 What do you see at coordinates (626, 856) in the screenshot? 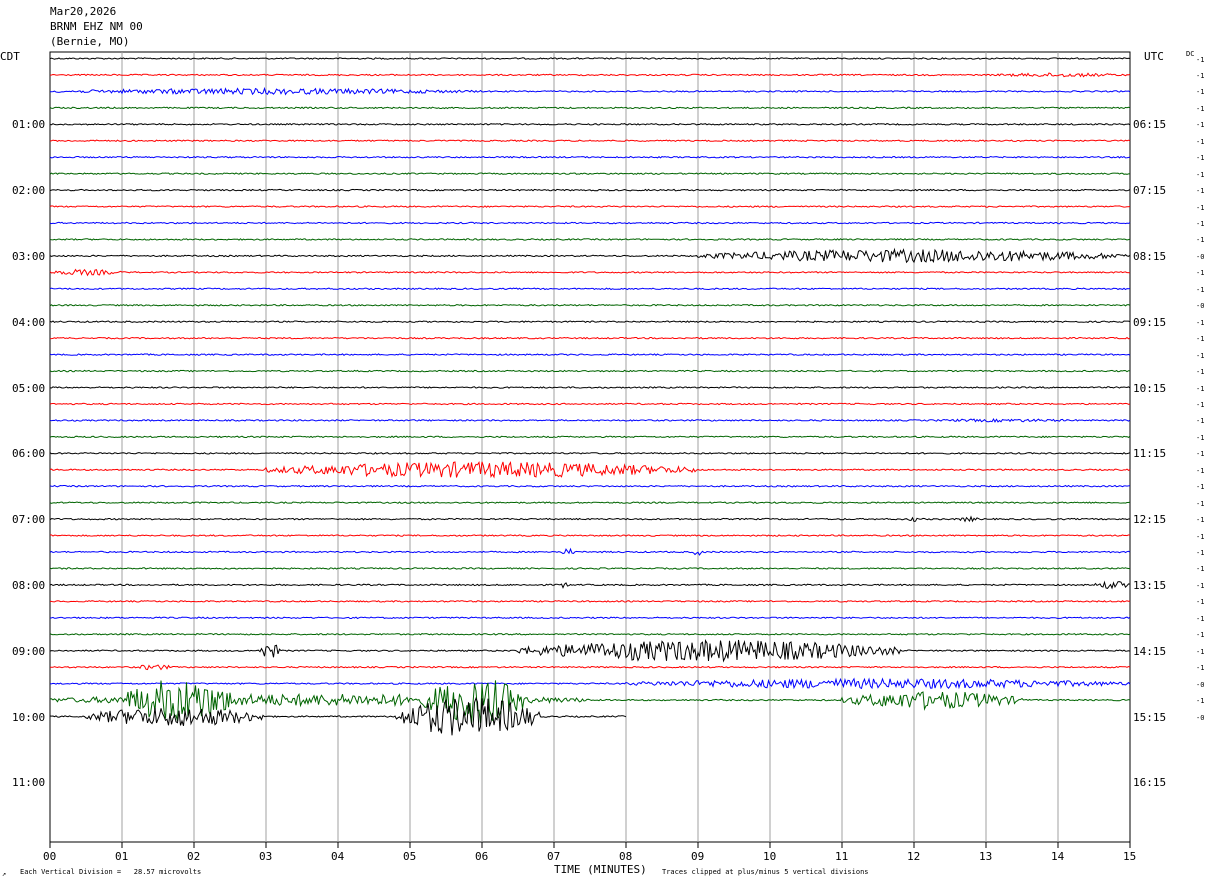
I see `x-tick-label: 08` at bounding box center [626, 856].